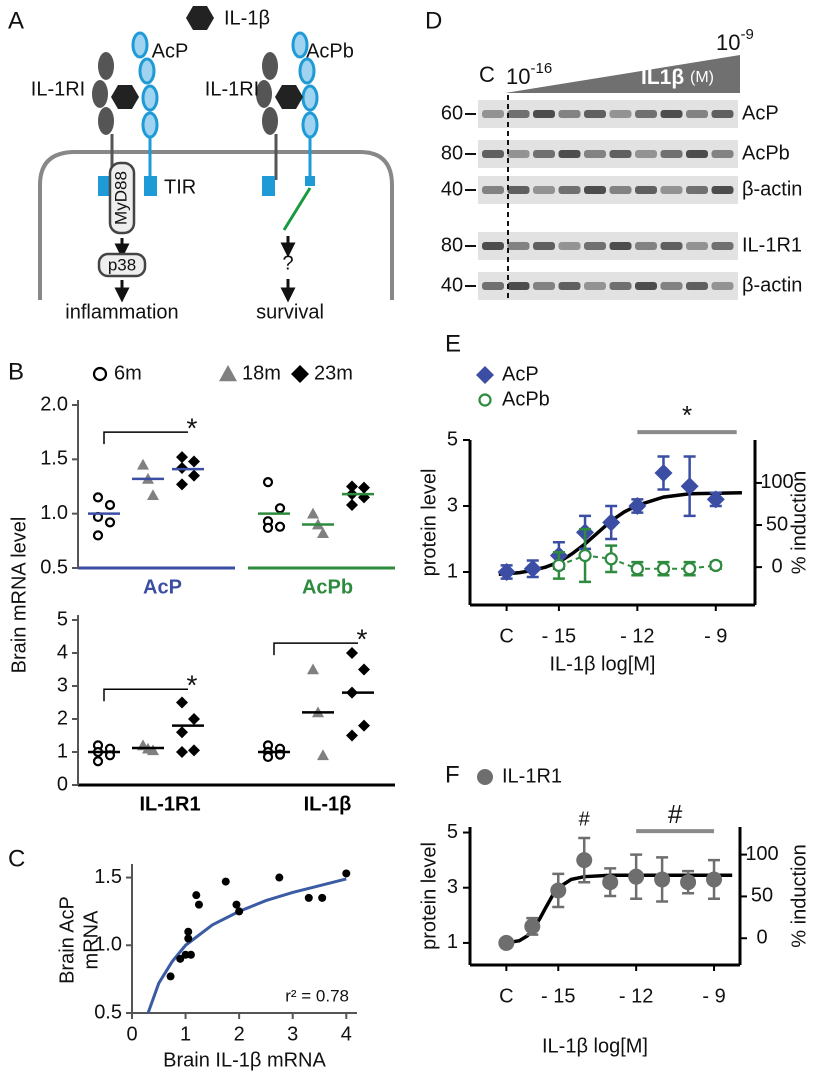 The height and width of the screenshot is (1075, 825). I want to click on panel-label: A, so click(16, 20).